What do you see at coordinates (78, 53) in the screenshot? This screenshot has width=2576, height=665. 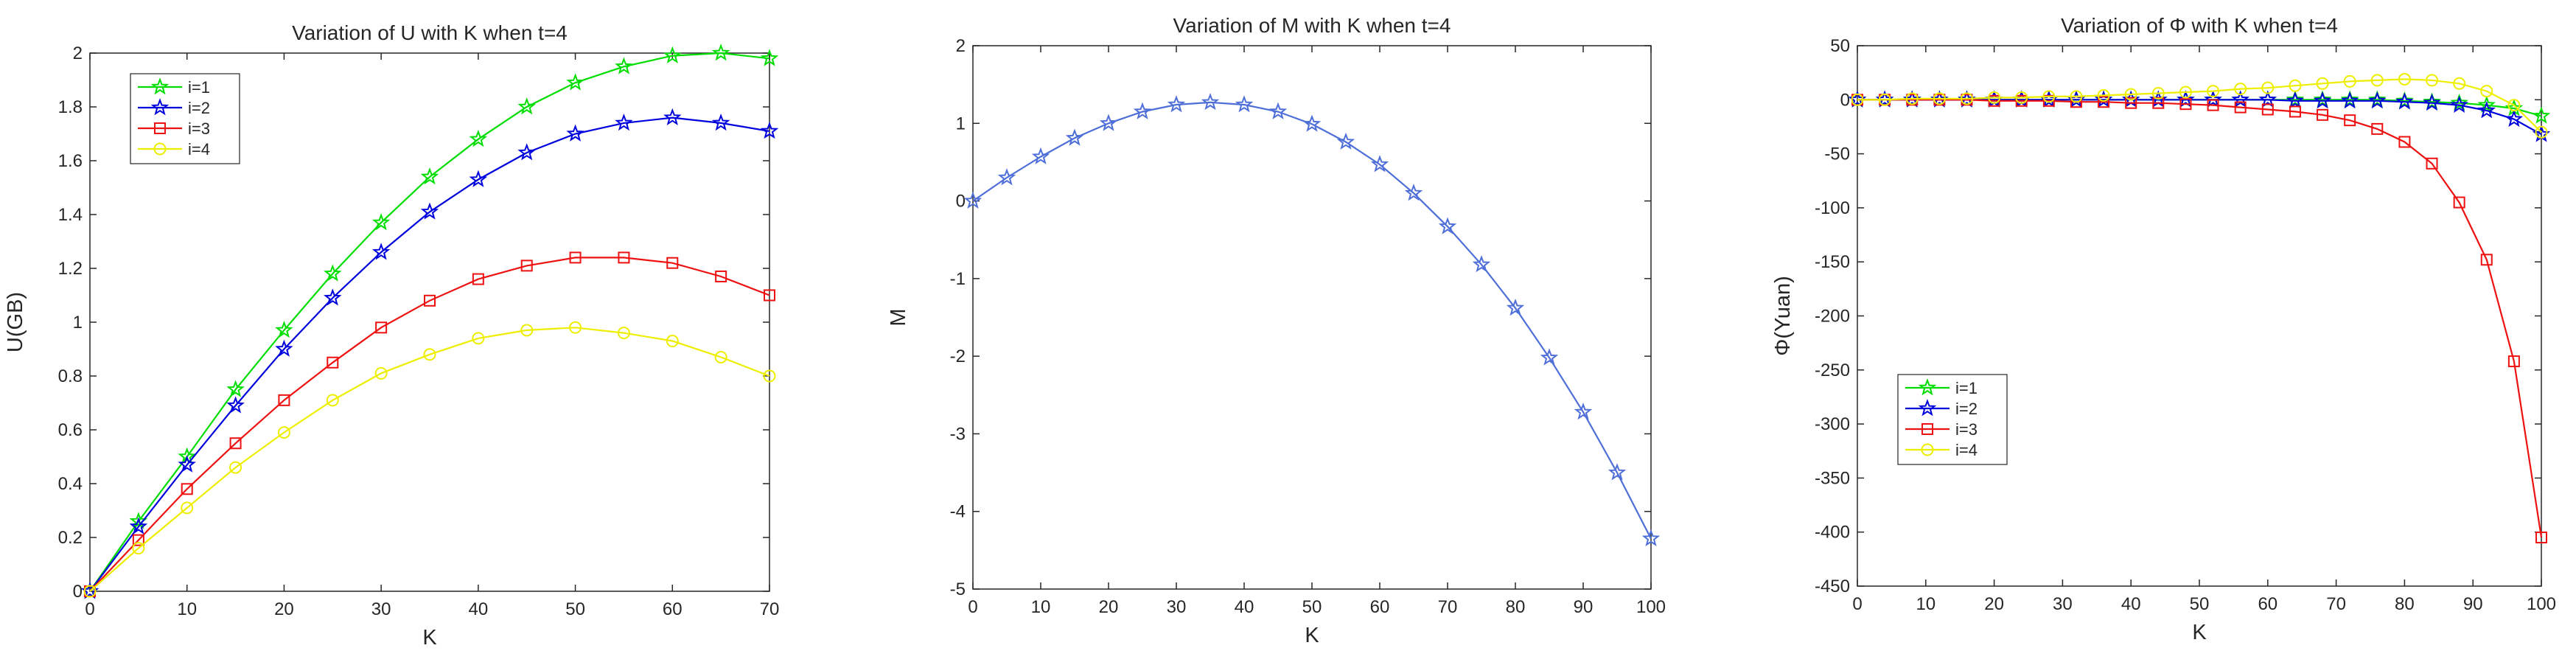 I see `y-tick-label: 2` at bounding box center [78, 53].